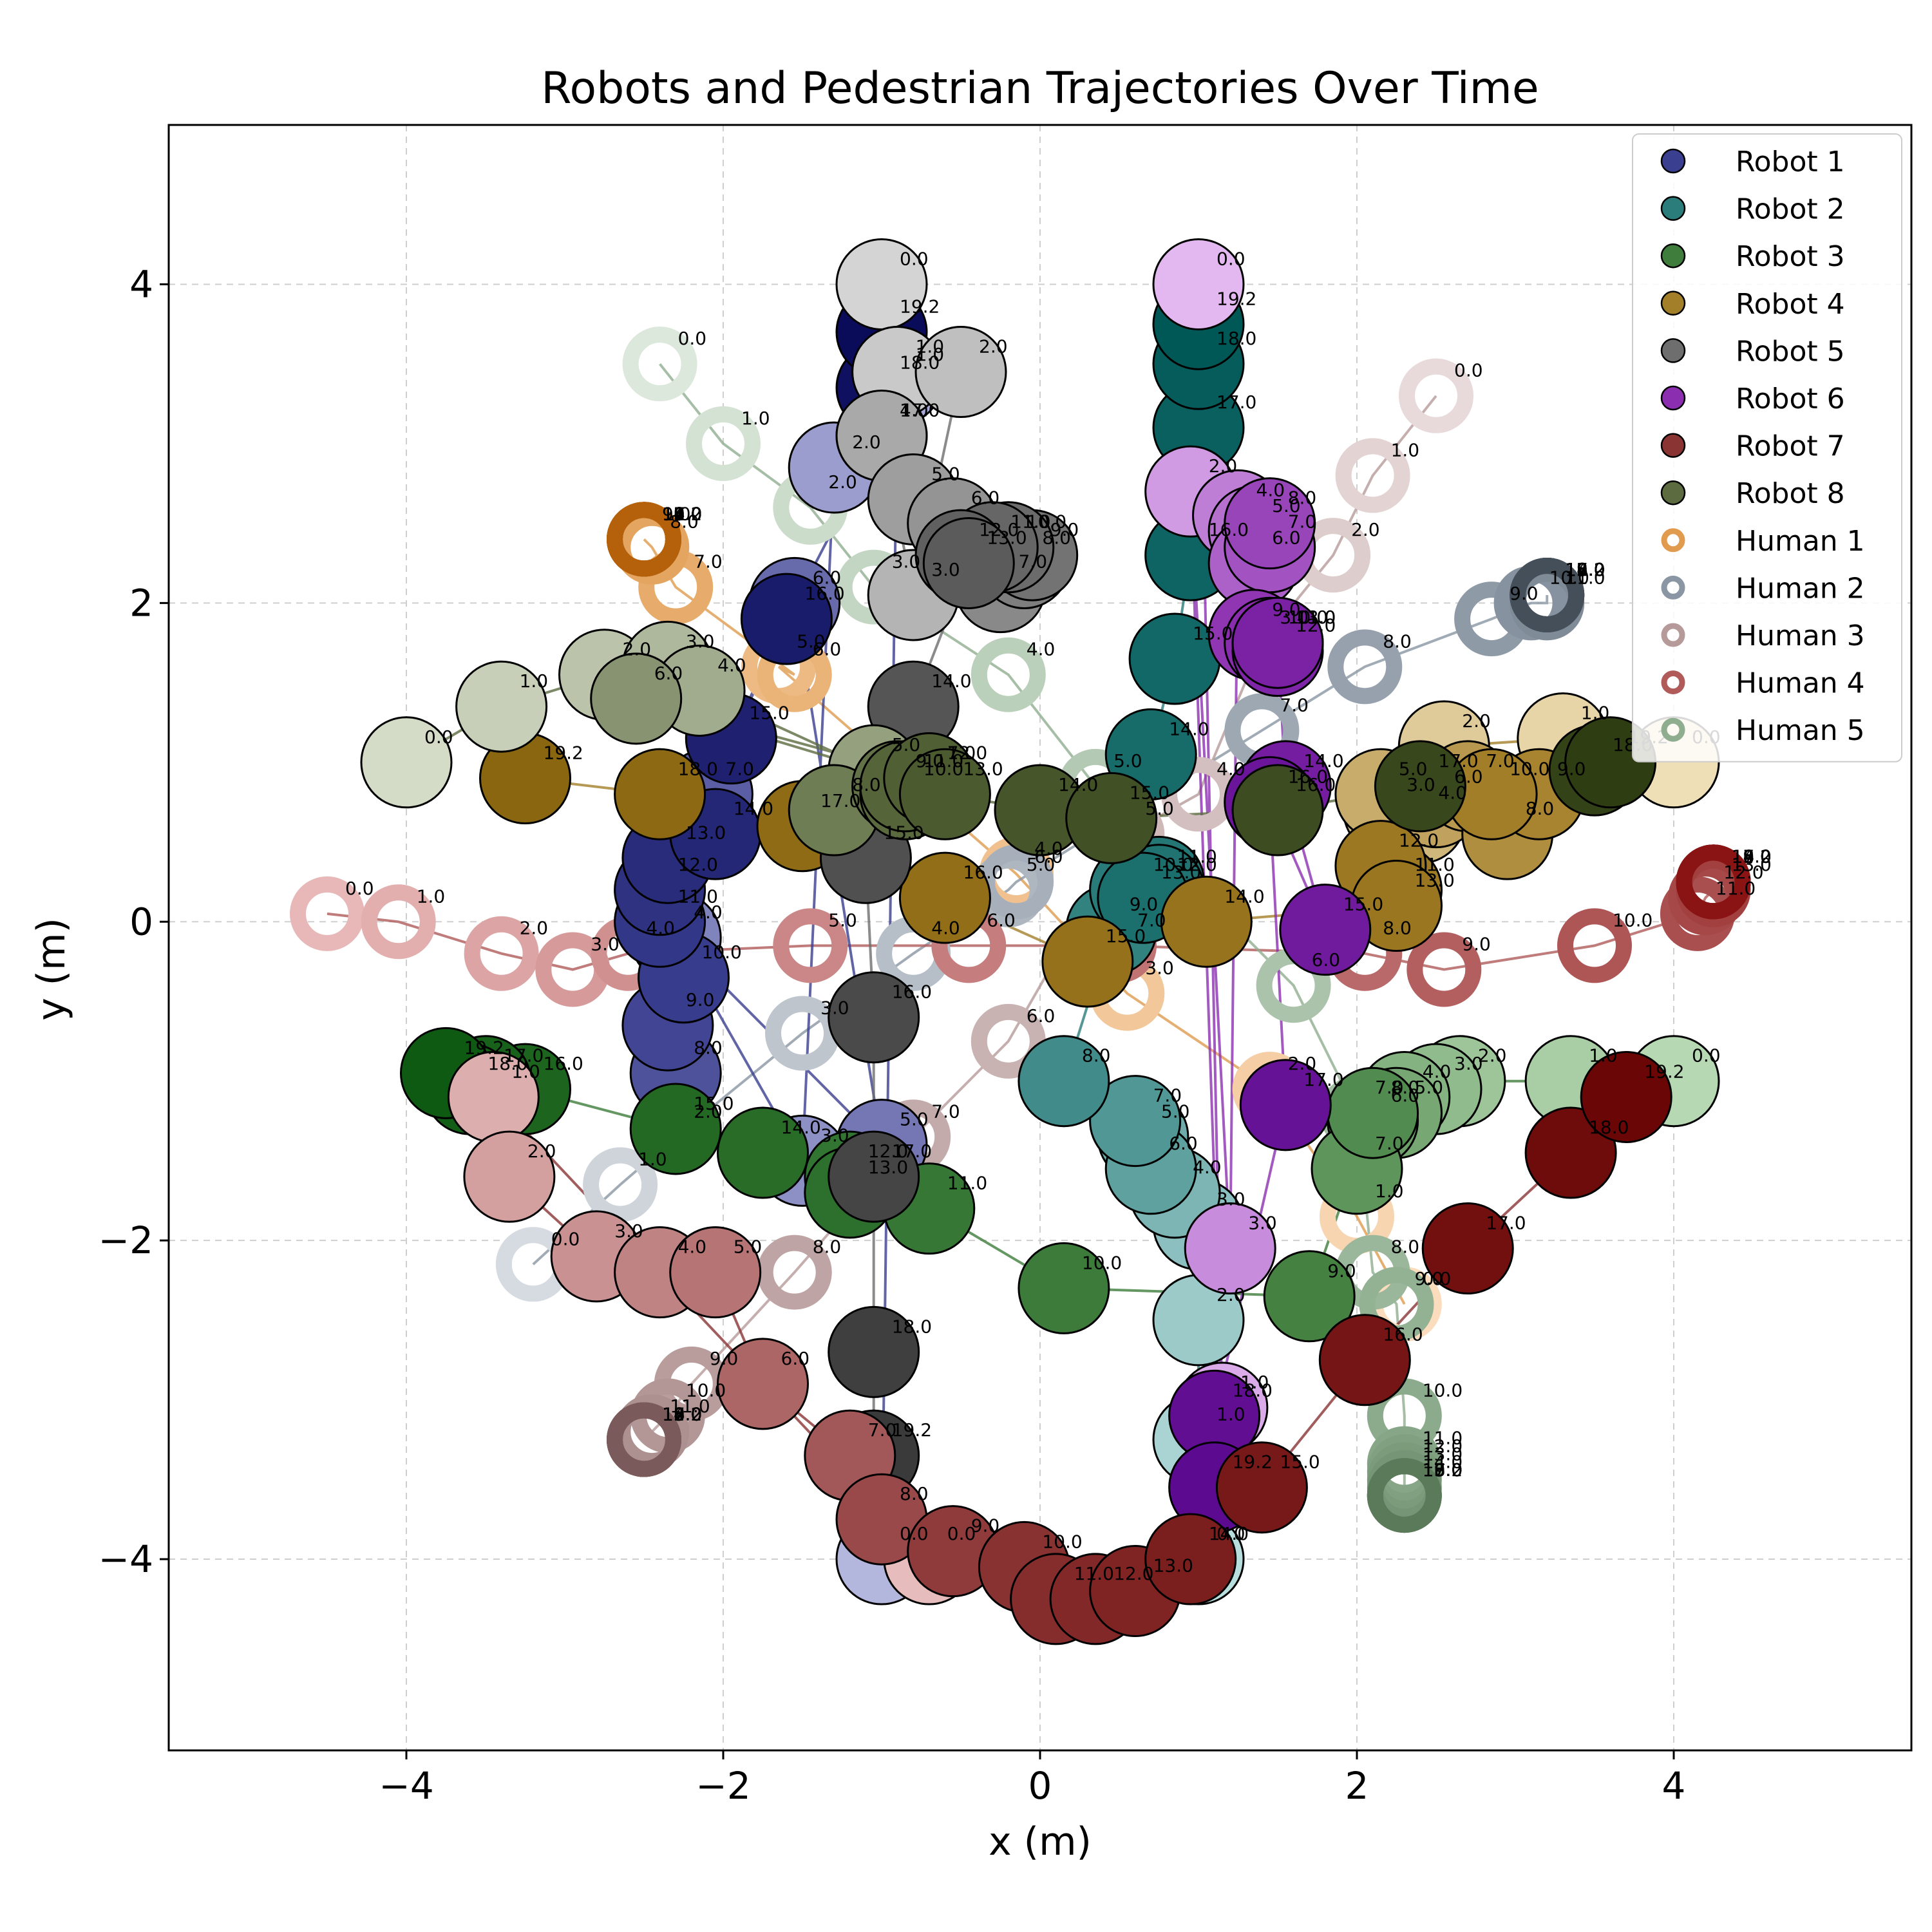 This screenshot has width=1932, height=1932. Describe the element at coordinates (1791, 256) in the screenshot. I see `robot-3-legend-label: Robot 3` at that location.